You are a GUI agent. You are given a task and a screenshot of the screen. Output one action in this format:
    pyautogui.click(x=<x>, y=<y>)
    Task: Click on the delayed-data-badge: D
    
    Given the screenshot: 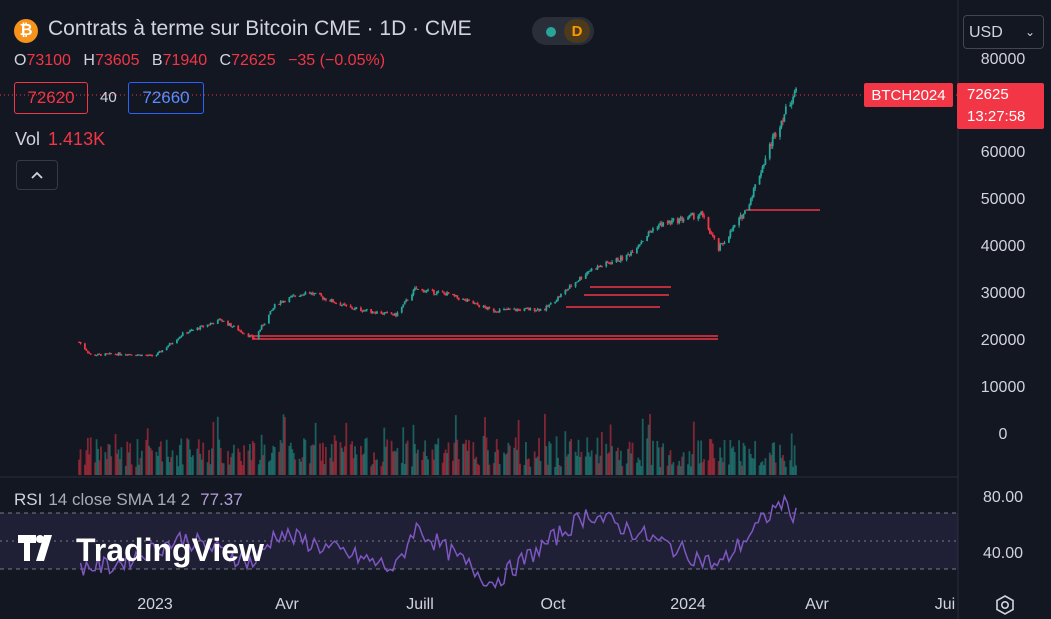 What is the action you would take?
    pyautogui.click(x=577, y=31)
    